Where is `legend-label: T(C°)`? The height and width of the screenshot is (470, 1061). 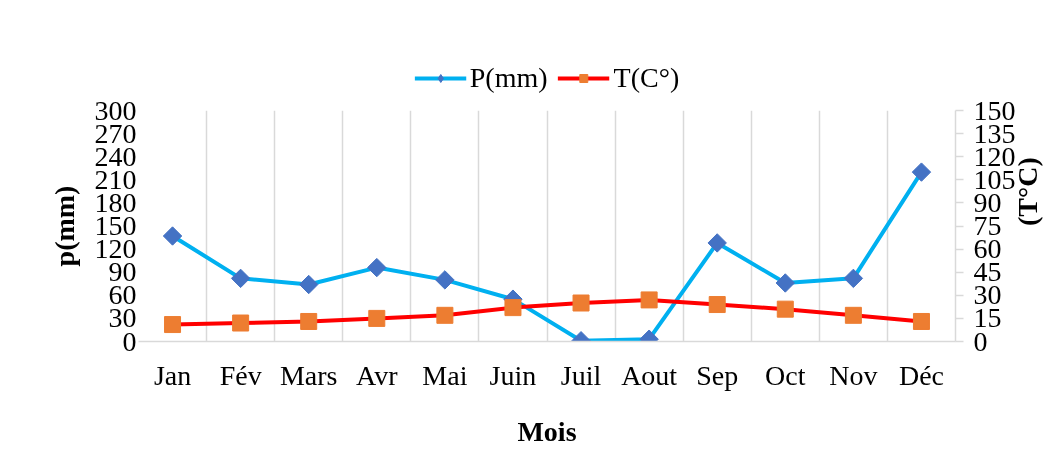
legend-label: T(C°) is located at coordinates (646, 78).